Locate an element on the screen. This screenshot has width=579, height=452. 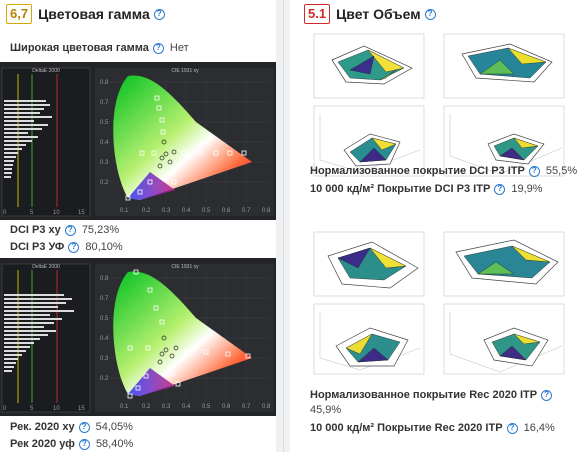
rec-10000-value: 16,4% is located at coordinates (539, 428).